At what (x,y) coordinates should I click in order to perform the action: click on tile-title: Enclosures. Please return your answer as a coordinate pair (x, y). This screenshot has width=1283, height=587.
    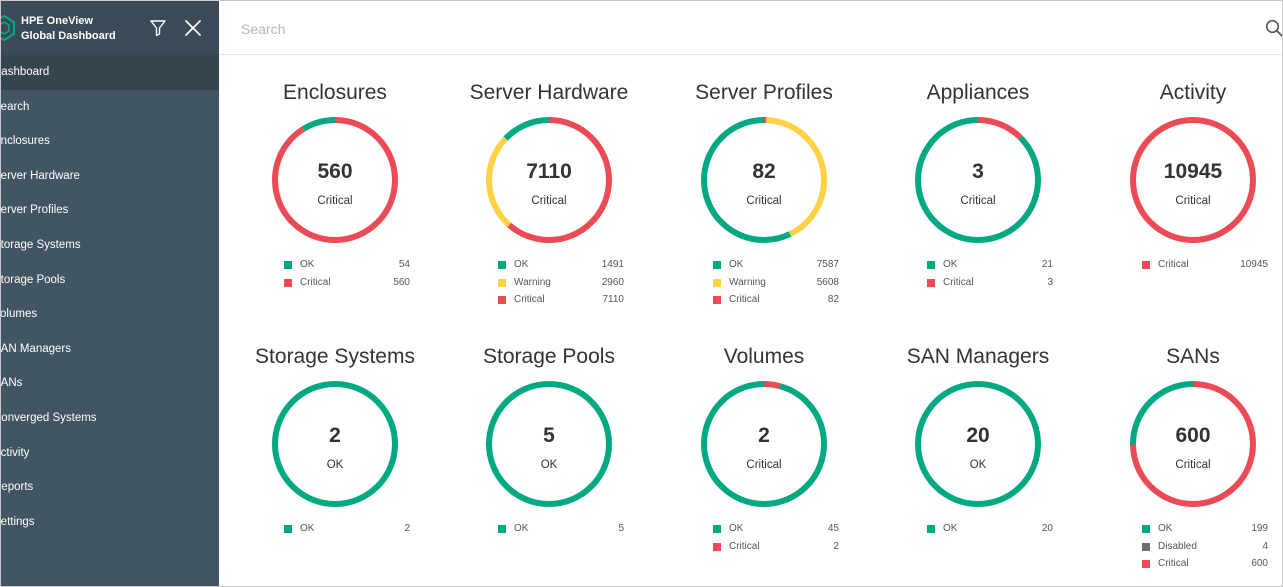
    Looking at the image, I should click on (335, 92).